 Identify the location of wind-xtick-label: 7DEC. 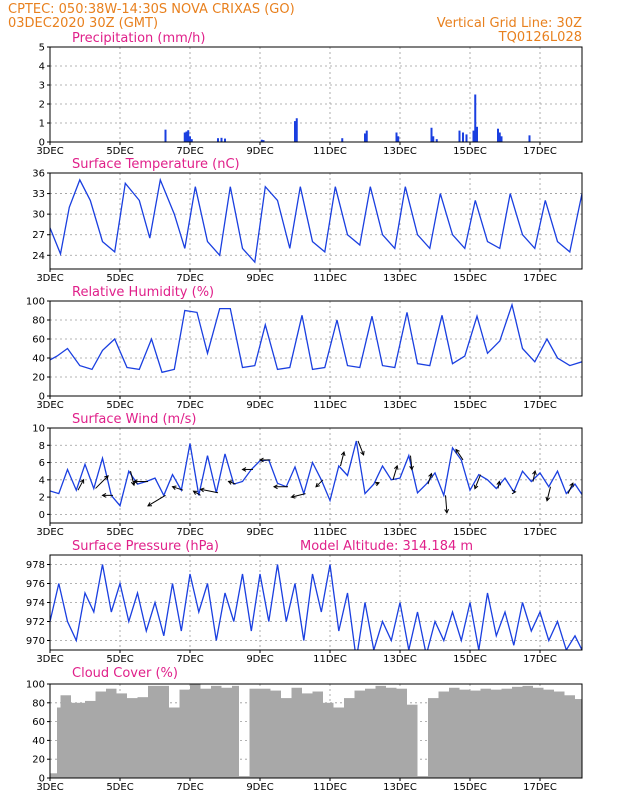
(189, 532).